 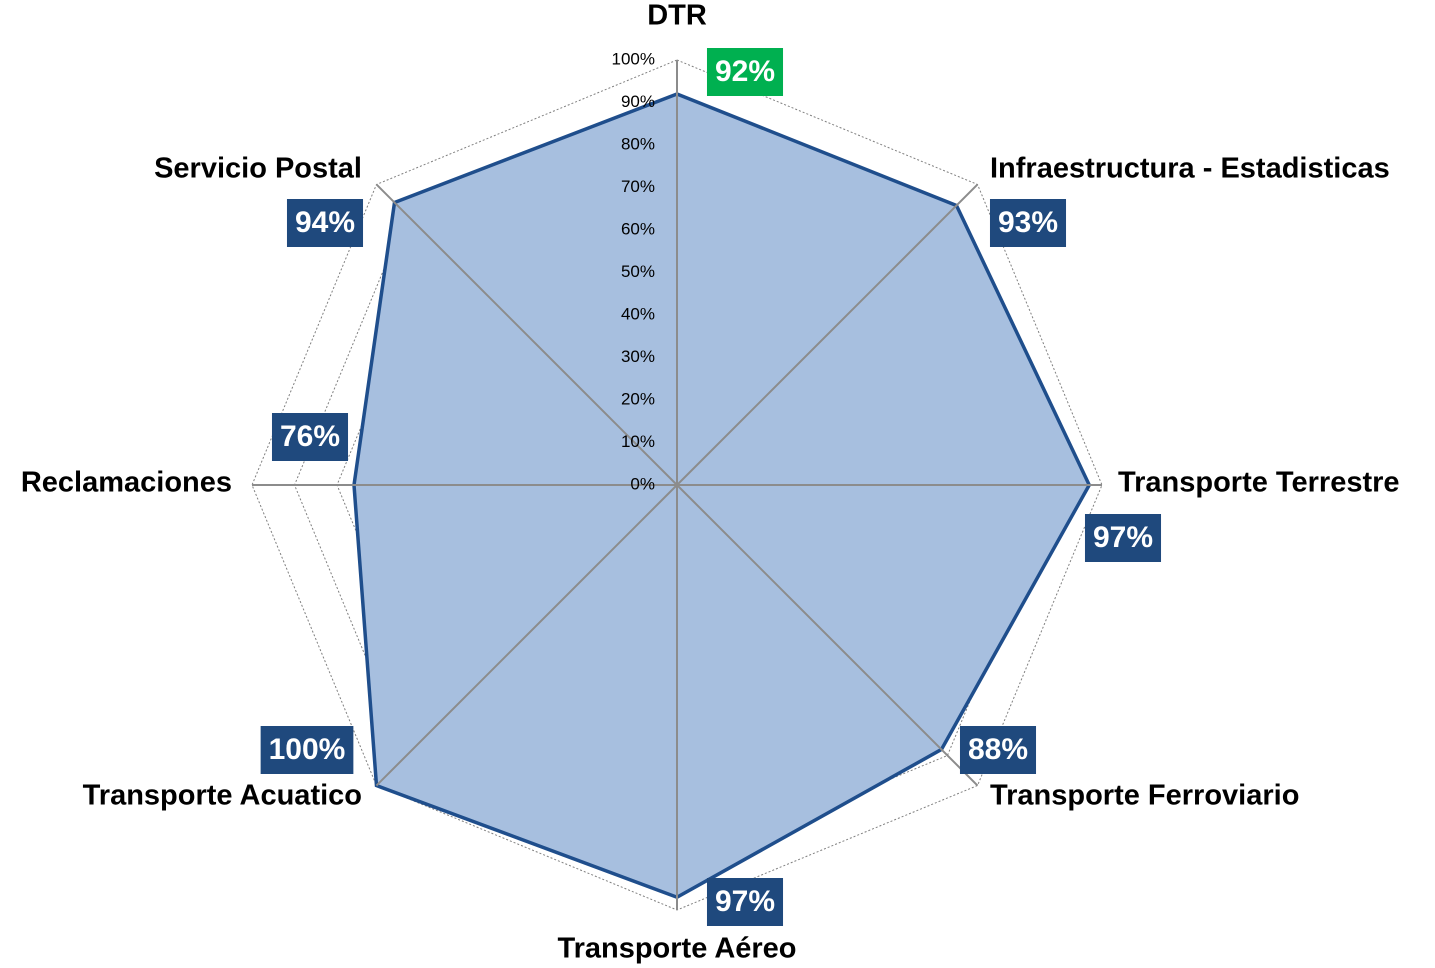 I want to click on category-label: Transporte Ferroviario, so click(x=1144, y=796).